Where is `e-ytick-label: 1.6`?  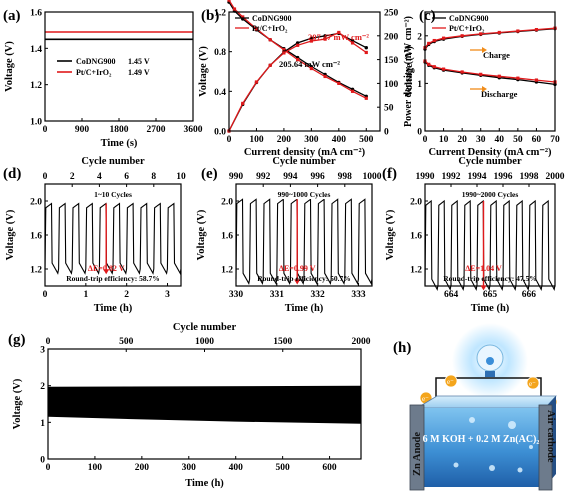
e-ytick-label: 1.6 is located at coordinates (227, 237).